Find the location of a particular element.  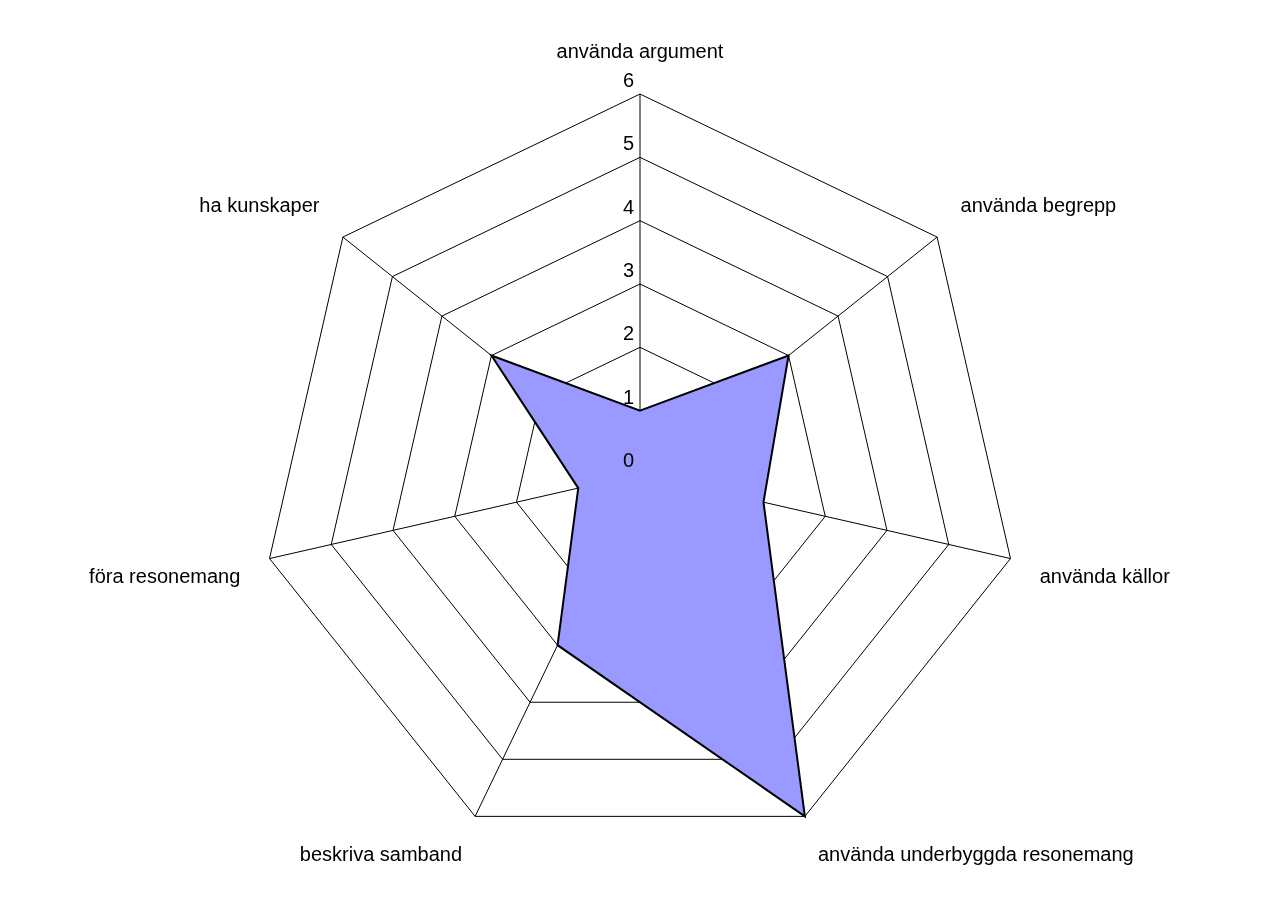

y-tick-label: 0 is located at coordinates (628, 460).